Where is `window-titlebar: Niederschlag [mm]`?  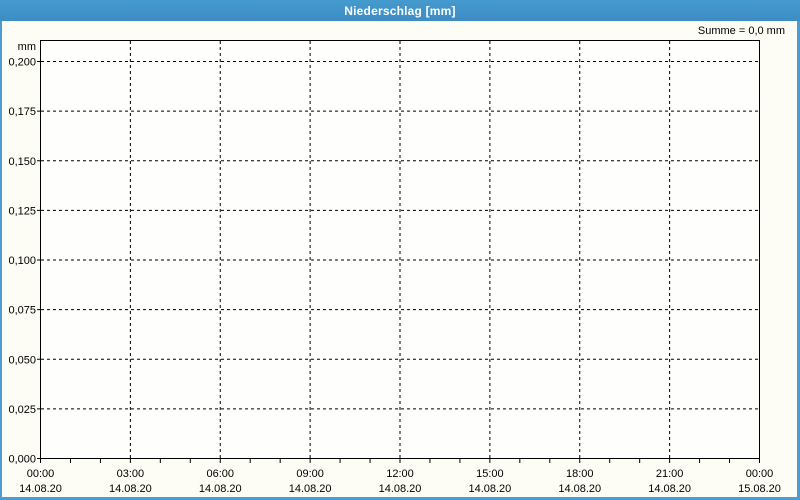 window-titlebar: Niederschlag [mm] is located at coordinates (400, 10).